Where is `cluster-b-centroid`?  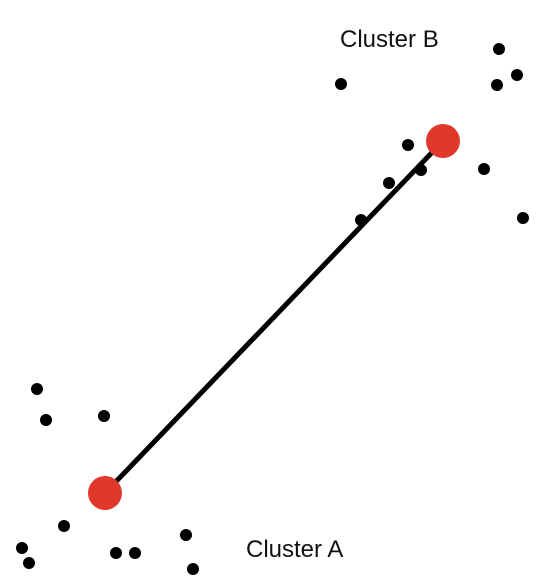
cluster-b-centroid is located at coordinates (443, 141).